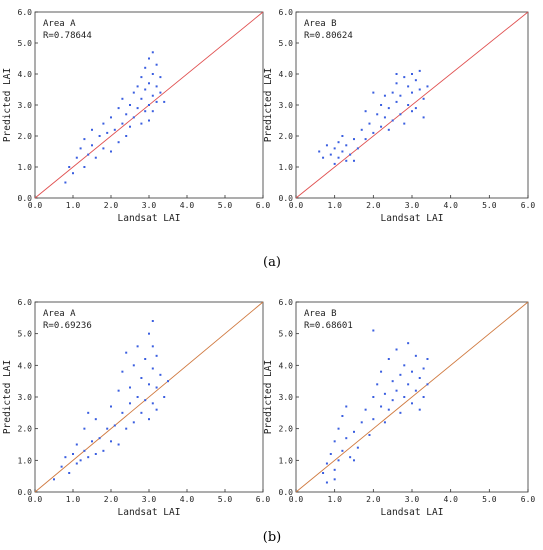 Image resolution: width=543 pixels, height=550 pixels. I want to click on reference-line, so click(412, 105).